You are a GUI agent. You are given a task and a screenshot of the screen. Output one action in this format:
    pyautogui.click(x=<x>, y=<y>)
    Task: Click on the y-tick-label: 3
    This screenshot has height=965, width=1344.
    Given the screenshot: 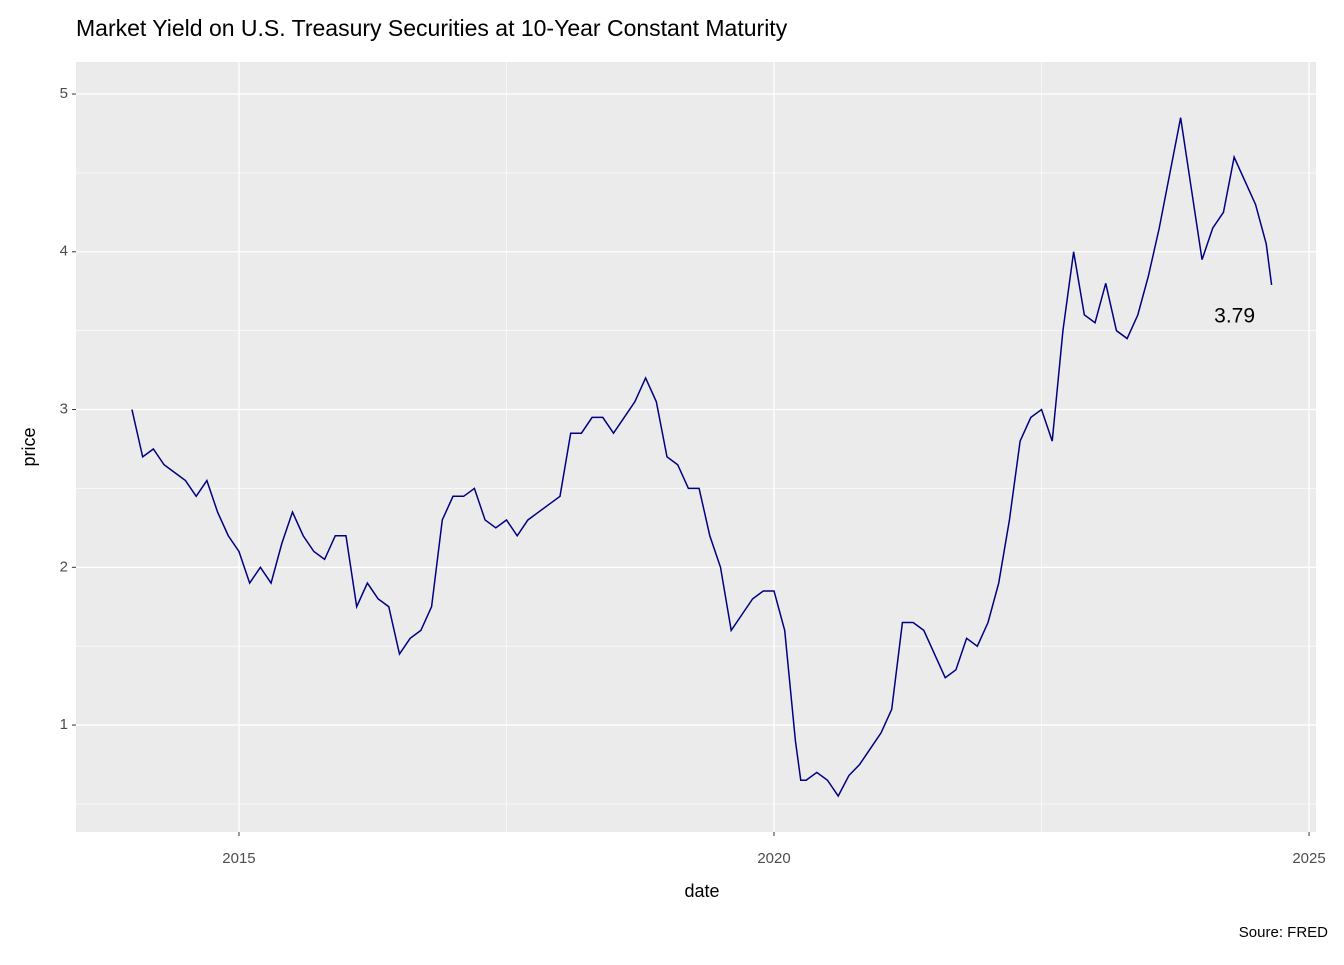 What is the action you would take?
    pyautogui.click(x=64, y=409)
    